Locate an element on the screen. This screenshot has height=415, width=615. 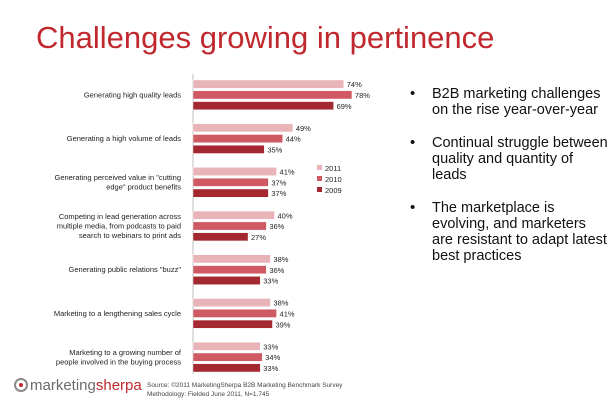
slide-title: Challenges growing in pertinence is located at coordinates (265, 37).